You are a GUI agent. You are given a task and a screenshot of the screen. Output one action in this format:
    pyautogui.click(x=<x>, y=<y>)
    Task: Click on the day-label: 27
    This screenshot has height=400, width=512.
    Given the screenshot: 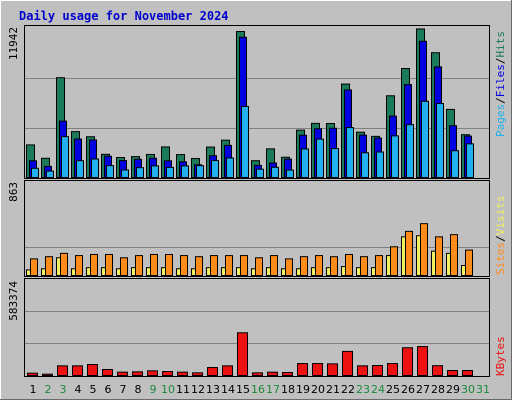 What is the action you would take?
    pyautogui.click(x=423, y=389)
    